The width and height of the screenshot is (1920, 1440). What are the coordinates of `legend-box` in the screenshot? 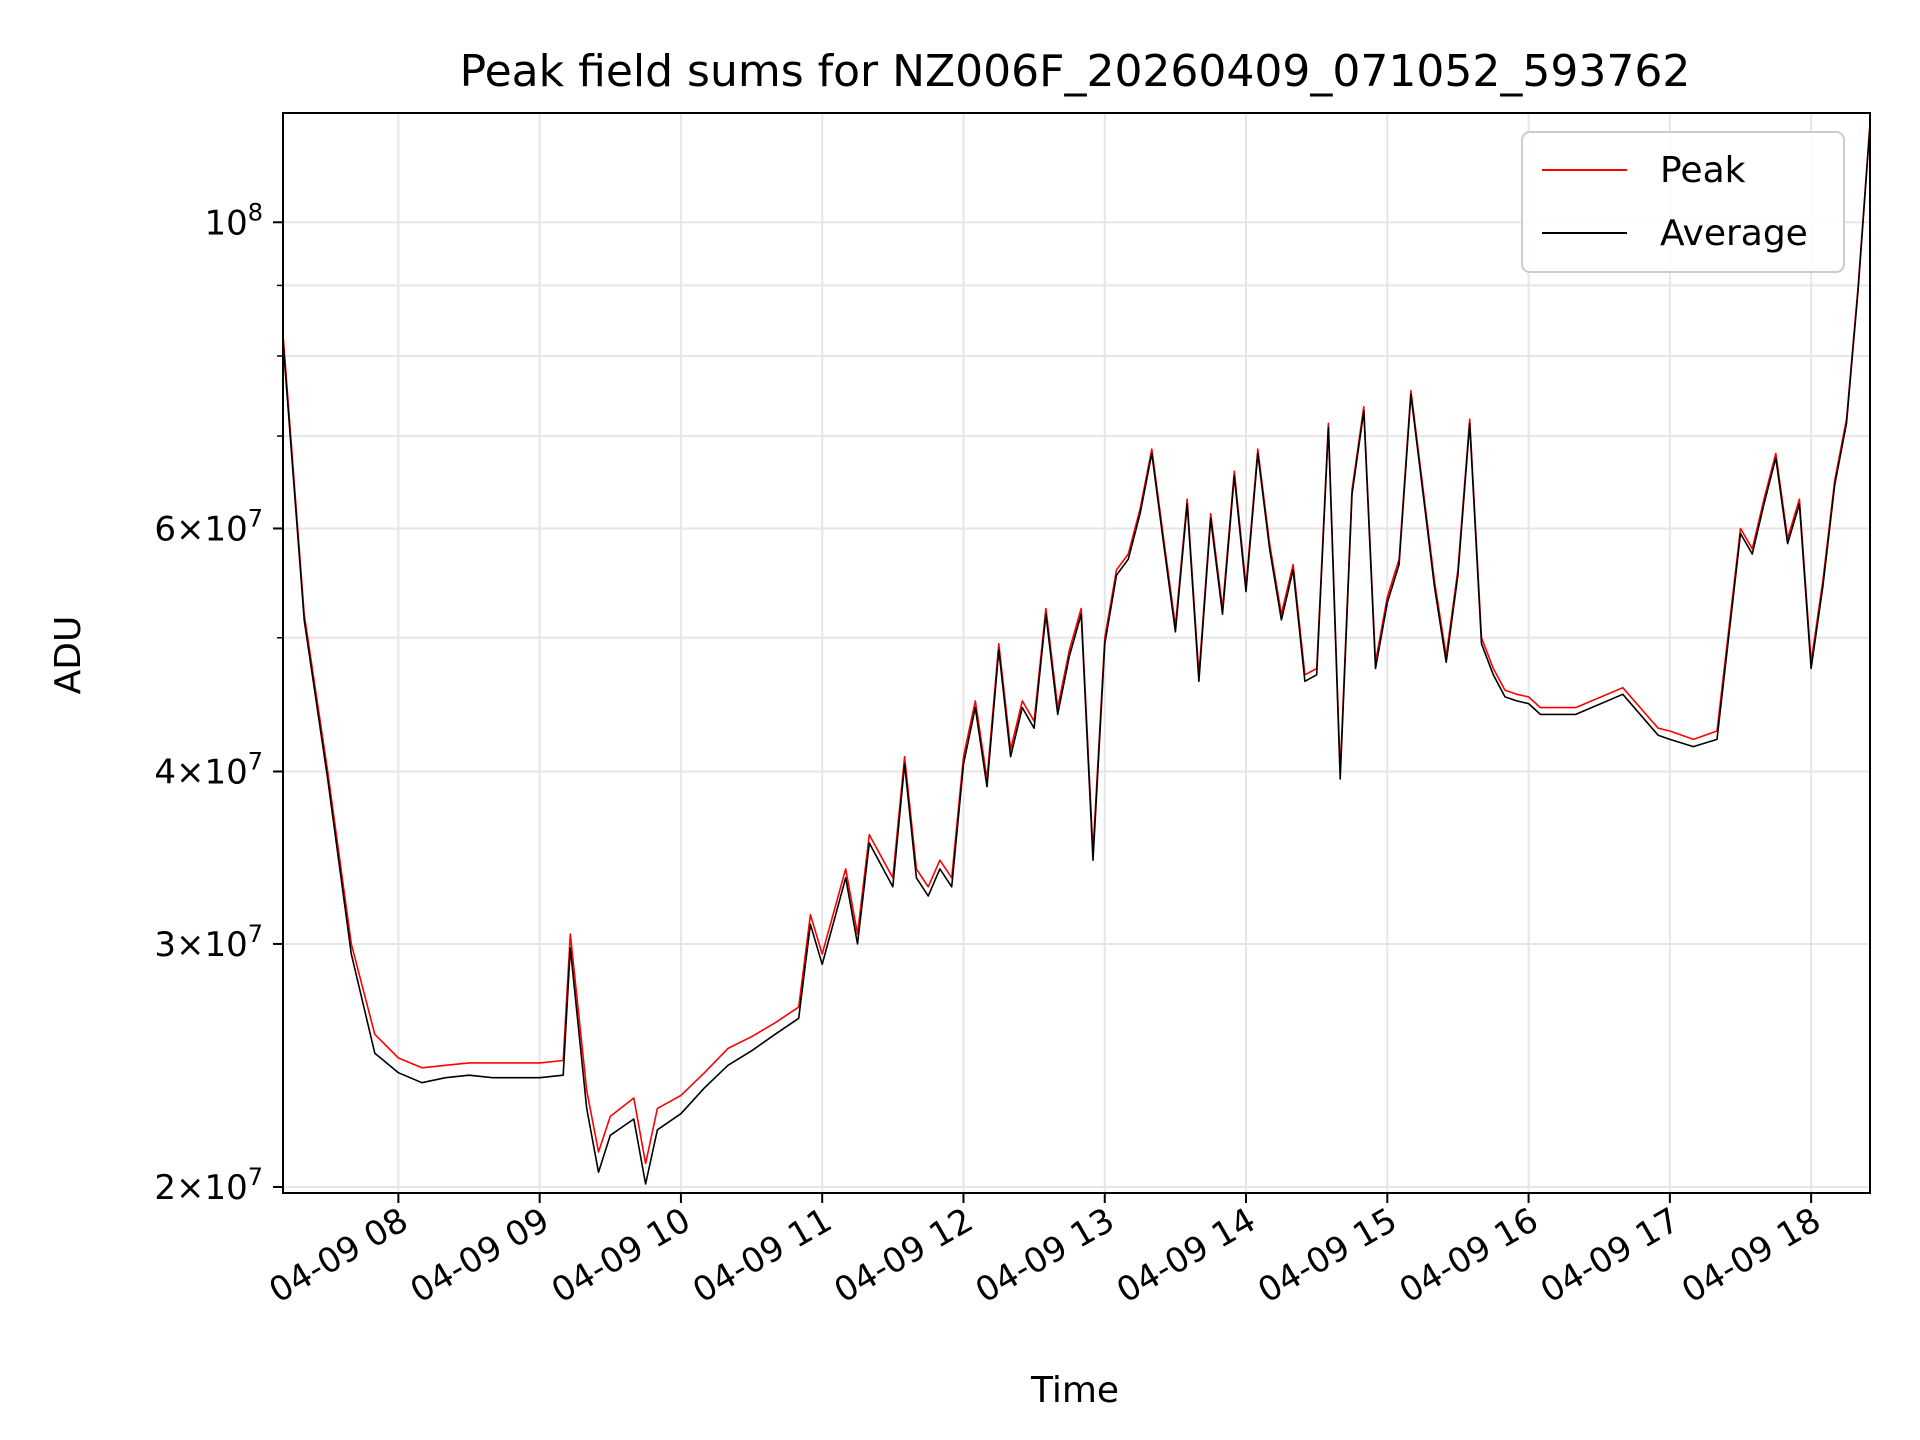 It's located at (1683, 202).